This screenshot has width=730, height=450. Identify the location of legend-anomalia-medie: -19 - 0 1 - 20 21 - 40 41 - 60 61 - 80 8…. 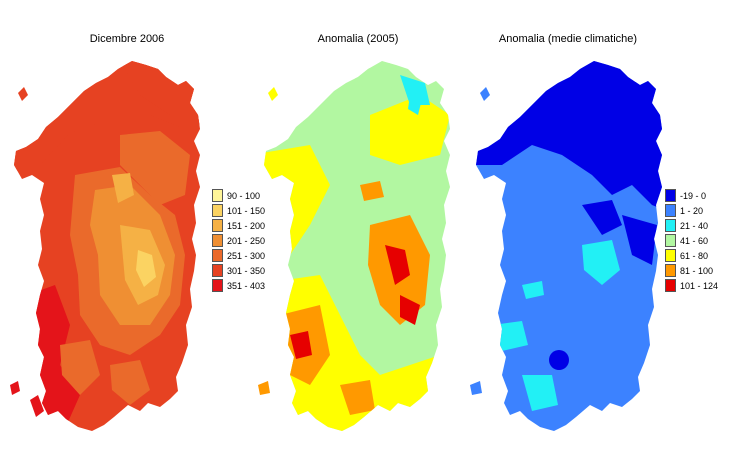
(691, 240).